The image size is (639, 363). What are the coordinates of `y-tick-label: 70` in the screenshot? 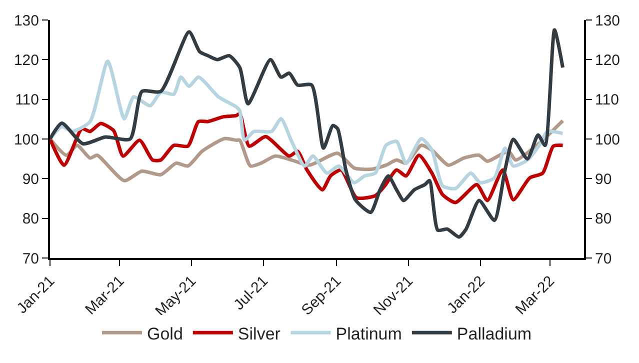 It's located at (30, 259).